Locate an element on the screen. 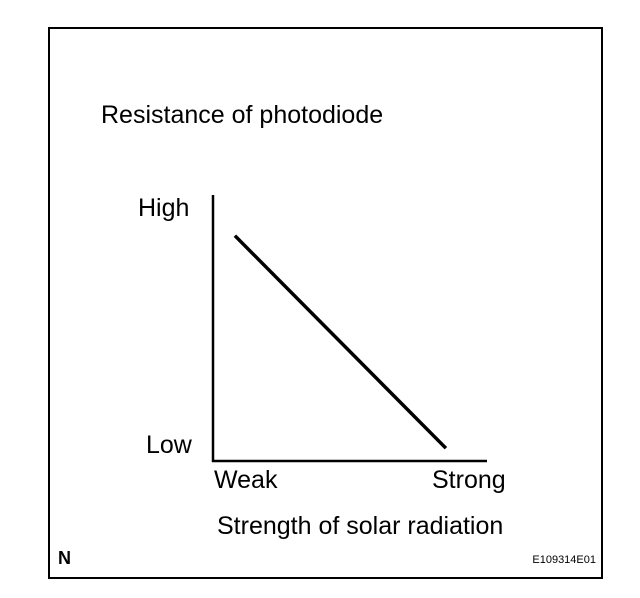 The height and width of the screenshot is (598, 640). x-tick-strong: Strong is located at coordinates (469, 480).